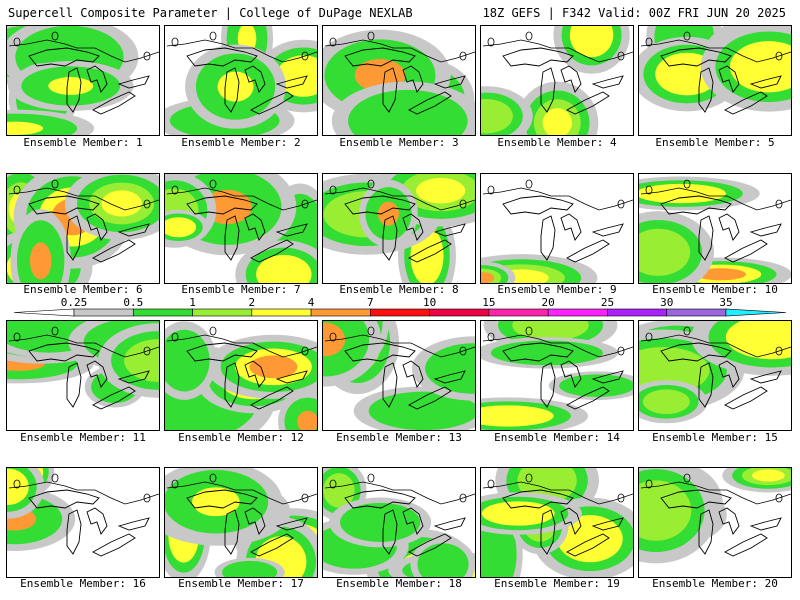 This screenshot has width=800, height=600. What do you see at coordinates (756, 312) in the screenshot?
I see `legend-high-arrow` at bounding box center [756, 312].